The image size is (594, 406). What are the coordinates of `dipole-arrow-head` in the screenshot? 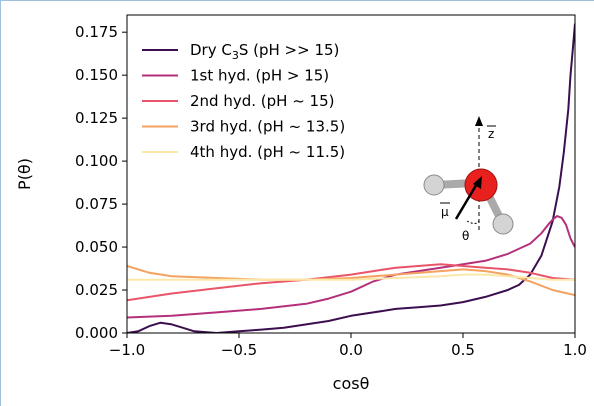 It's located at (477, 182).